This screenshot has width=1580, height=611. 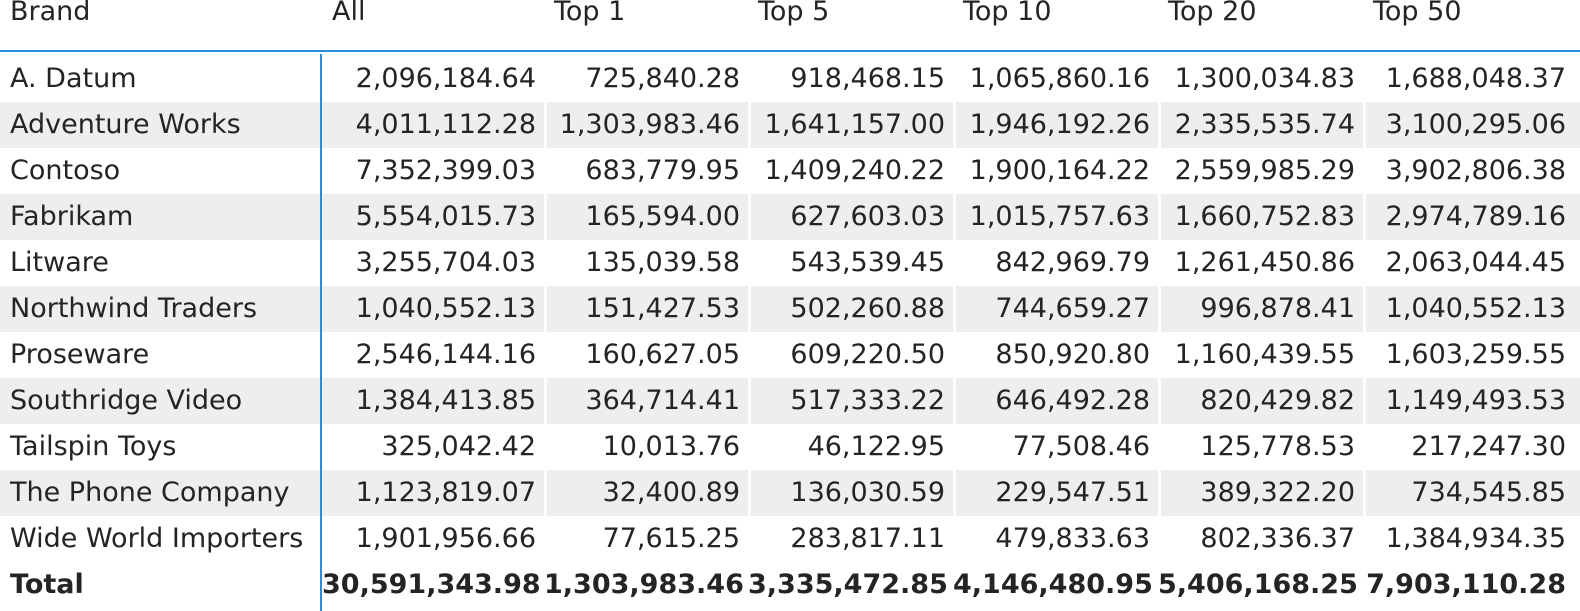 What do you see at coordinates (867, 78) in the screenshot?
I see `value-cell-top-5: 918,468.15` at bounding box center [867, 78].